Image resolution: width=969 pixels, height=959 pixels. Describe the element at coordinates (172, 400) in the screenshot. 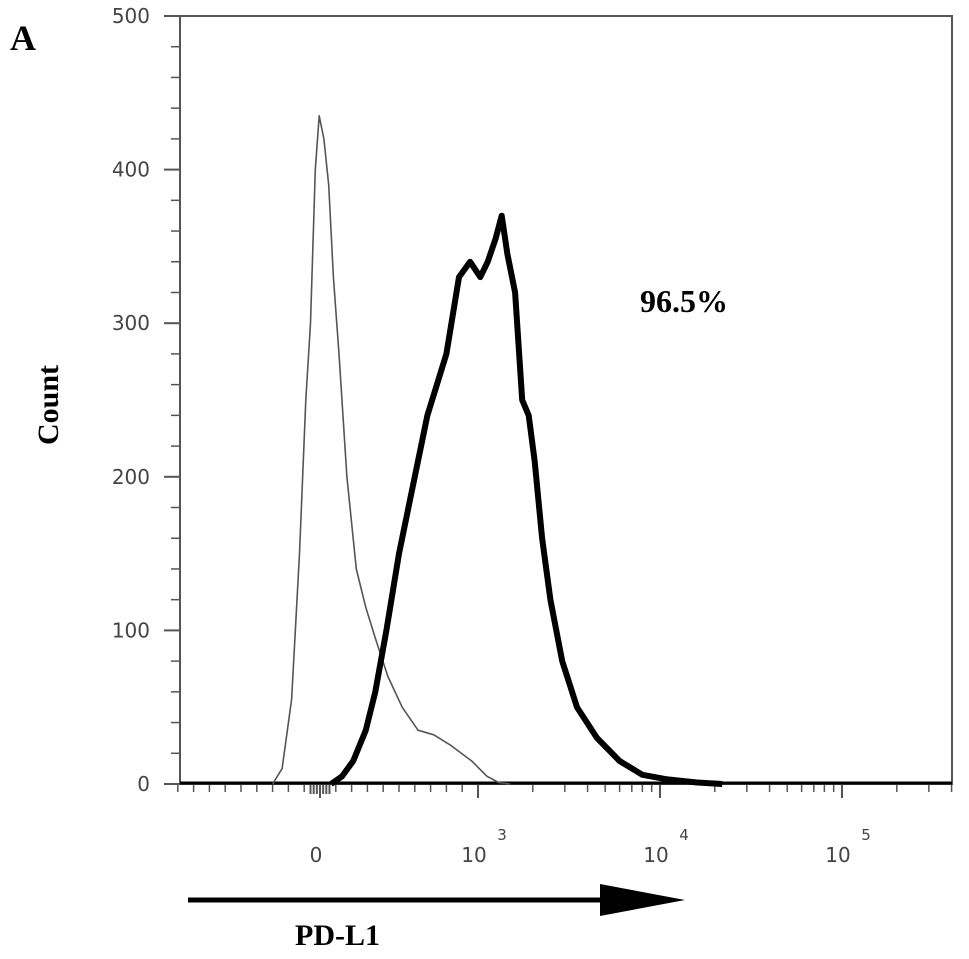

I see `y-axis-ticks` at that location.